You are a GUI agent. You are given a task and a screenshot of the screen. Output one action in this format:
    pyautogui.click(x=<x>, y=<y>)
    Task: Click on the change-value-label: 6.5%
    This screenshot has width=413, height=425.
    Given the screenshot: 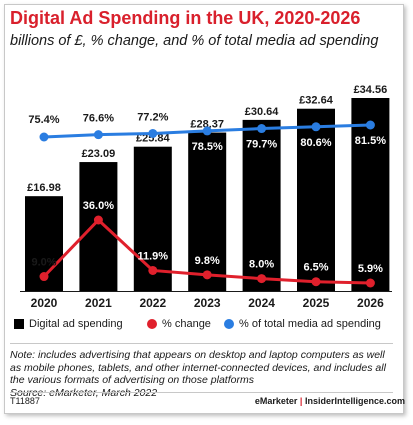 What is the action you would take?
    pyautogui.click(x=315, y=268)
    